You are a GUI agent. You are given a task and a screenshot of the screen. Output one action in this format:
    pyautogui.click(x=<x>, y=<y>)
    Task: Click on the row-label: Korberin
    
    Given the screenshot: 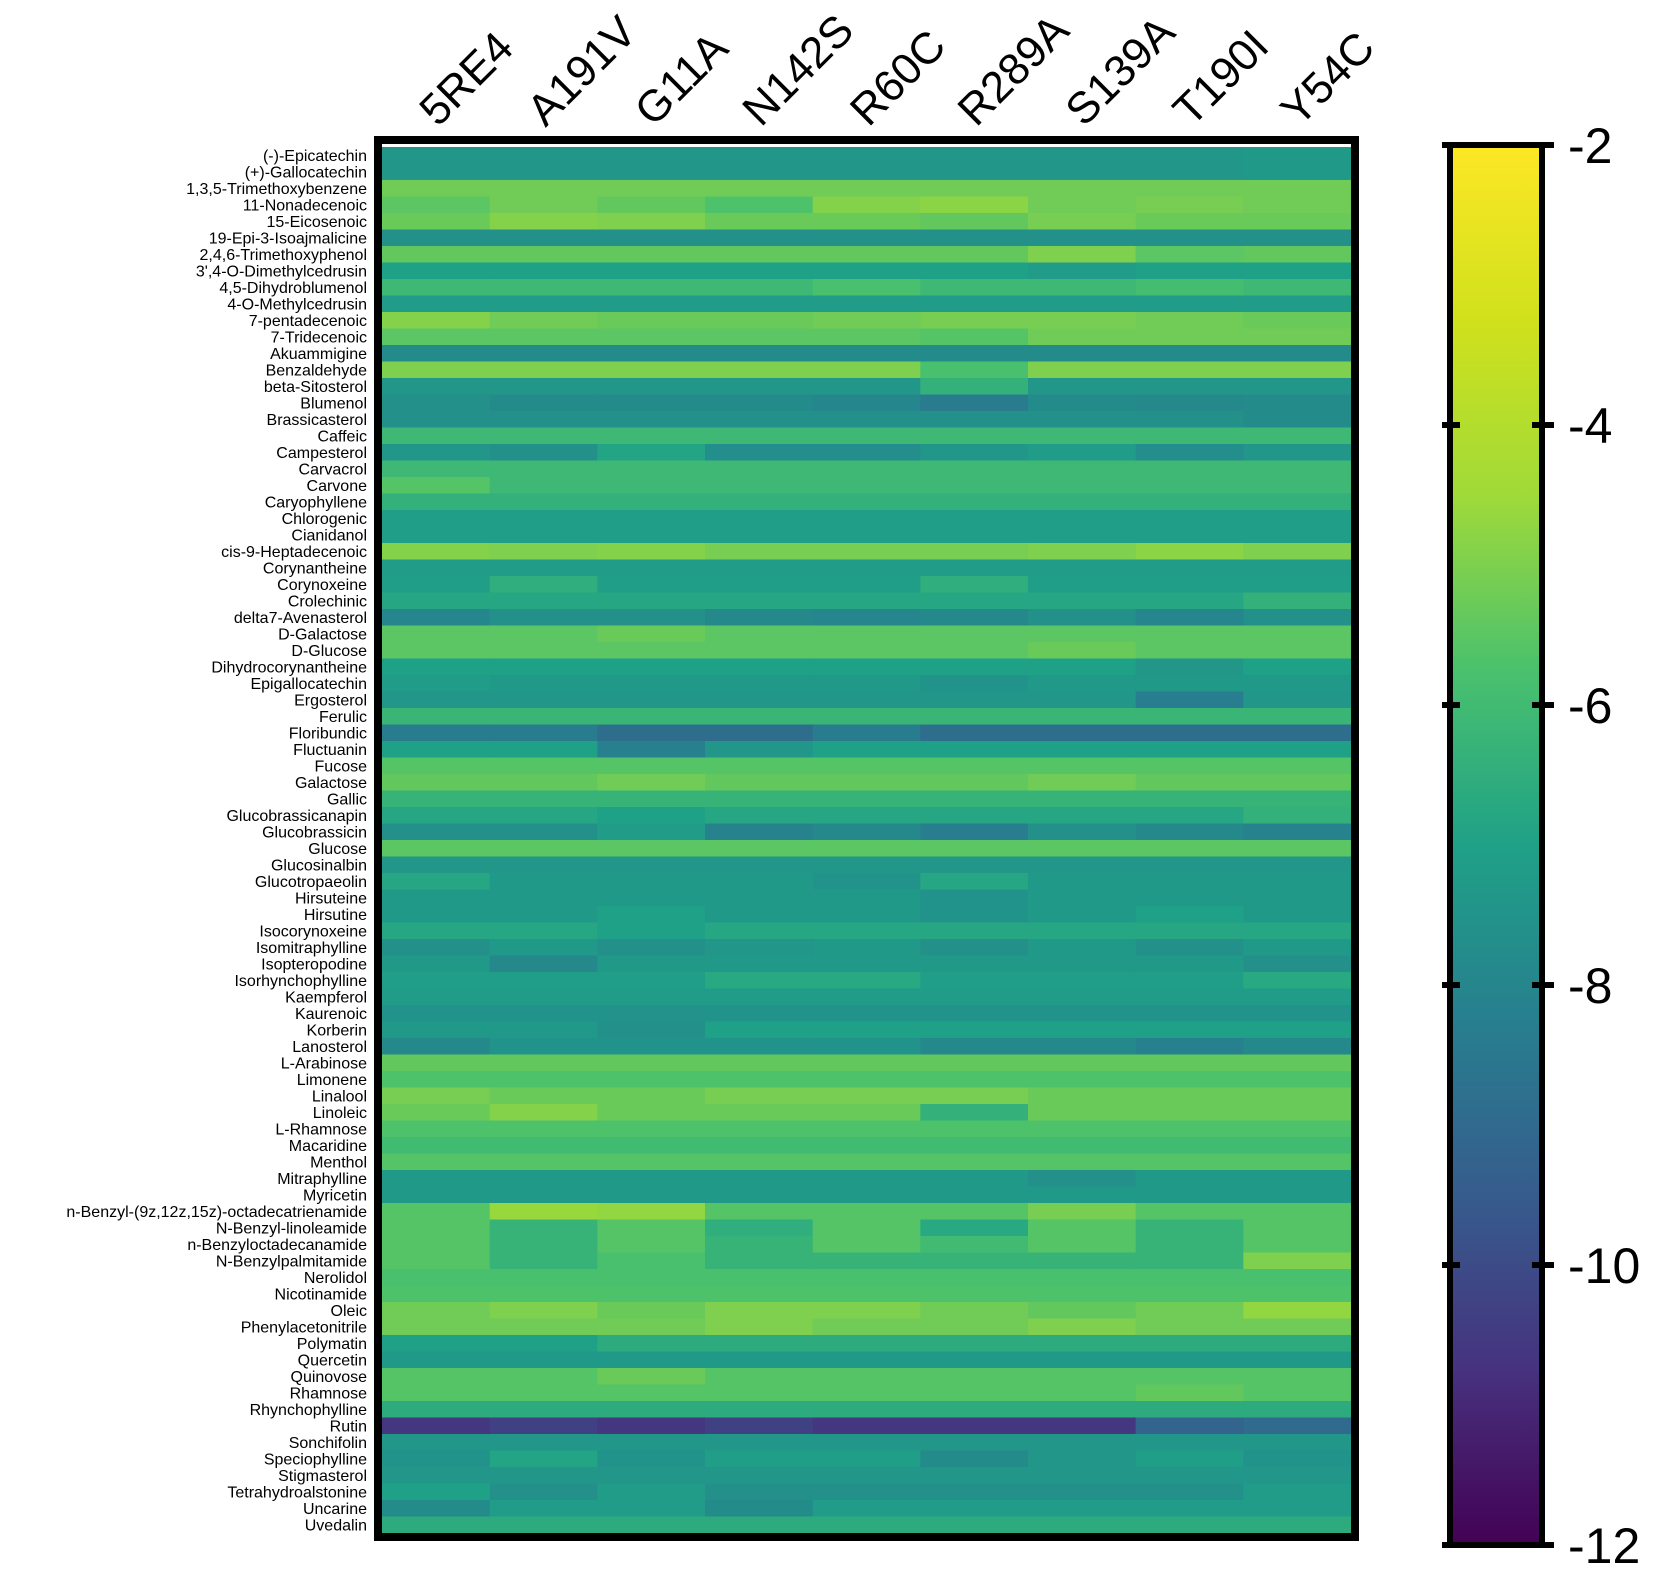 What is the action you would take?
    pyautogui.click(x=337, y=1030)
    